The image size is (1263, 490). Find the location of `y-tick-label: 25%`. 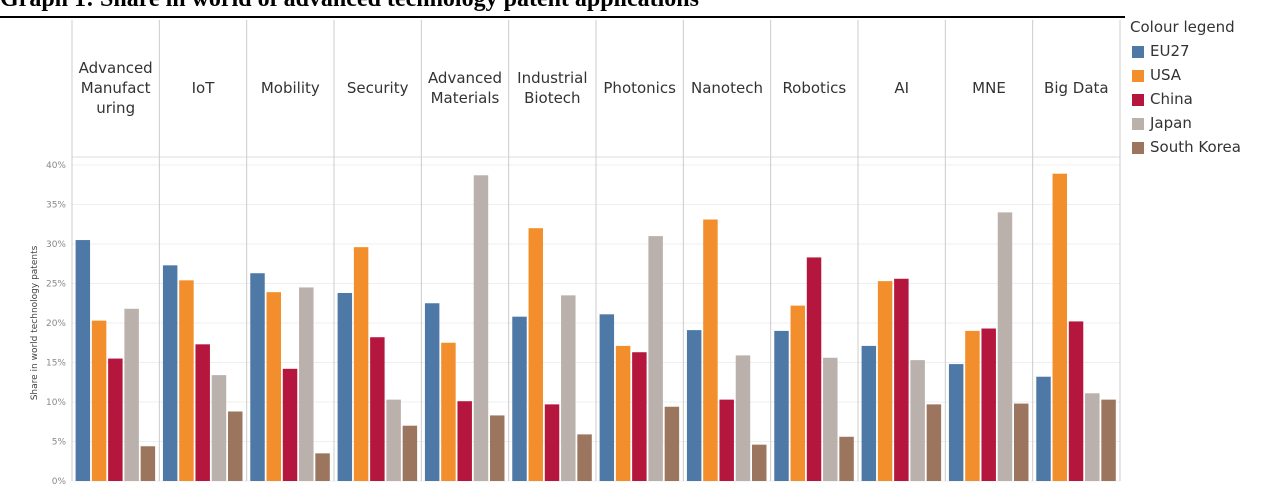

y-tick-label: 25% is located at coordinates (56, 285).